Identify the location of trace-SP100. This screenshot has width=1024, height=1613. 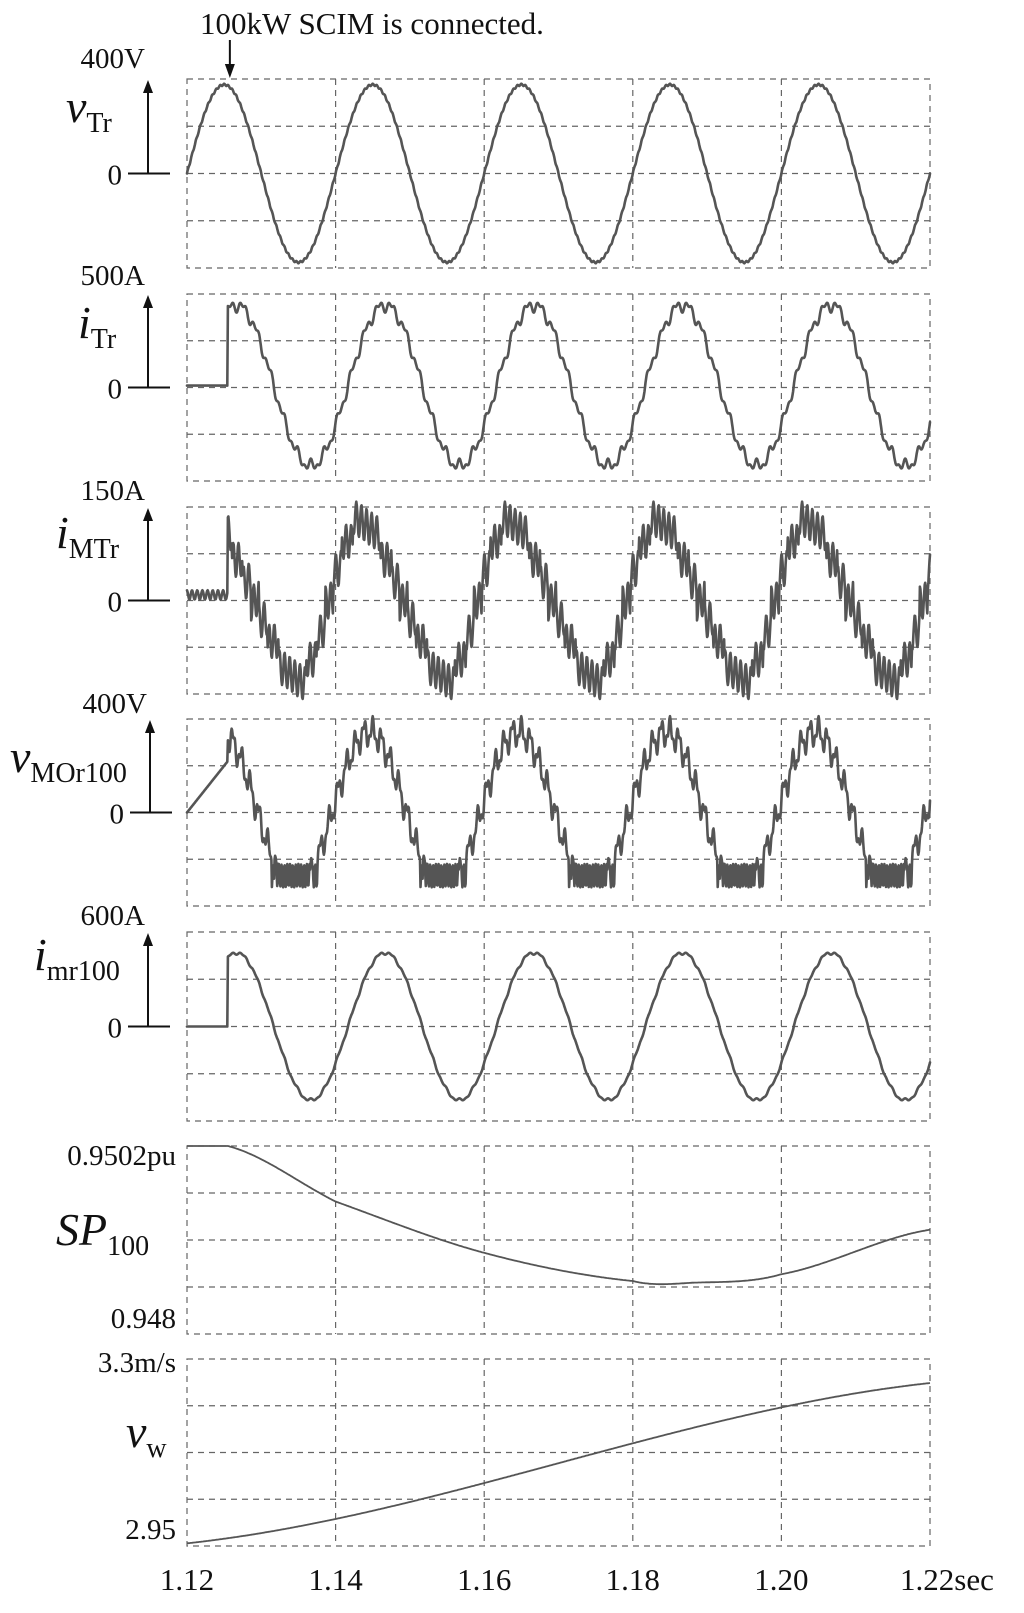
(559, 1215).